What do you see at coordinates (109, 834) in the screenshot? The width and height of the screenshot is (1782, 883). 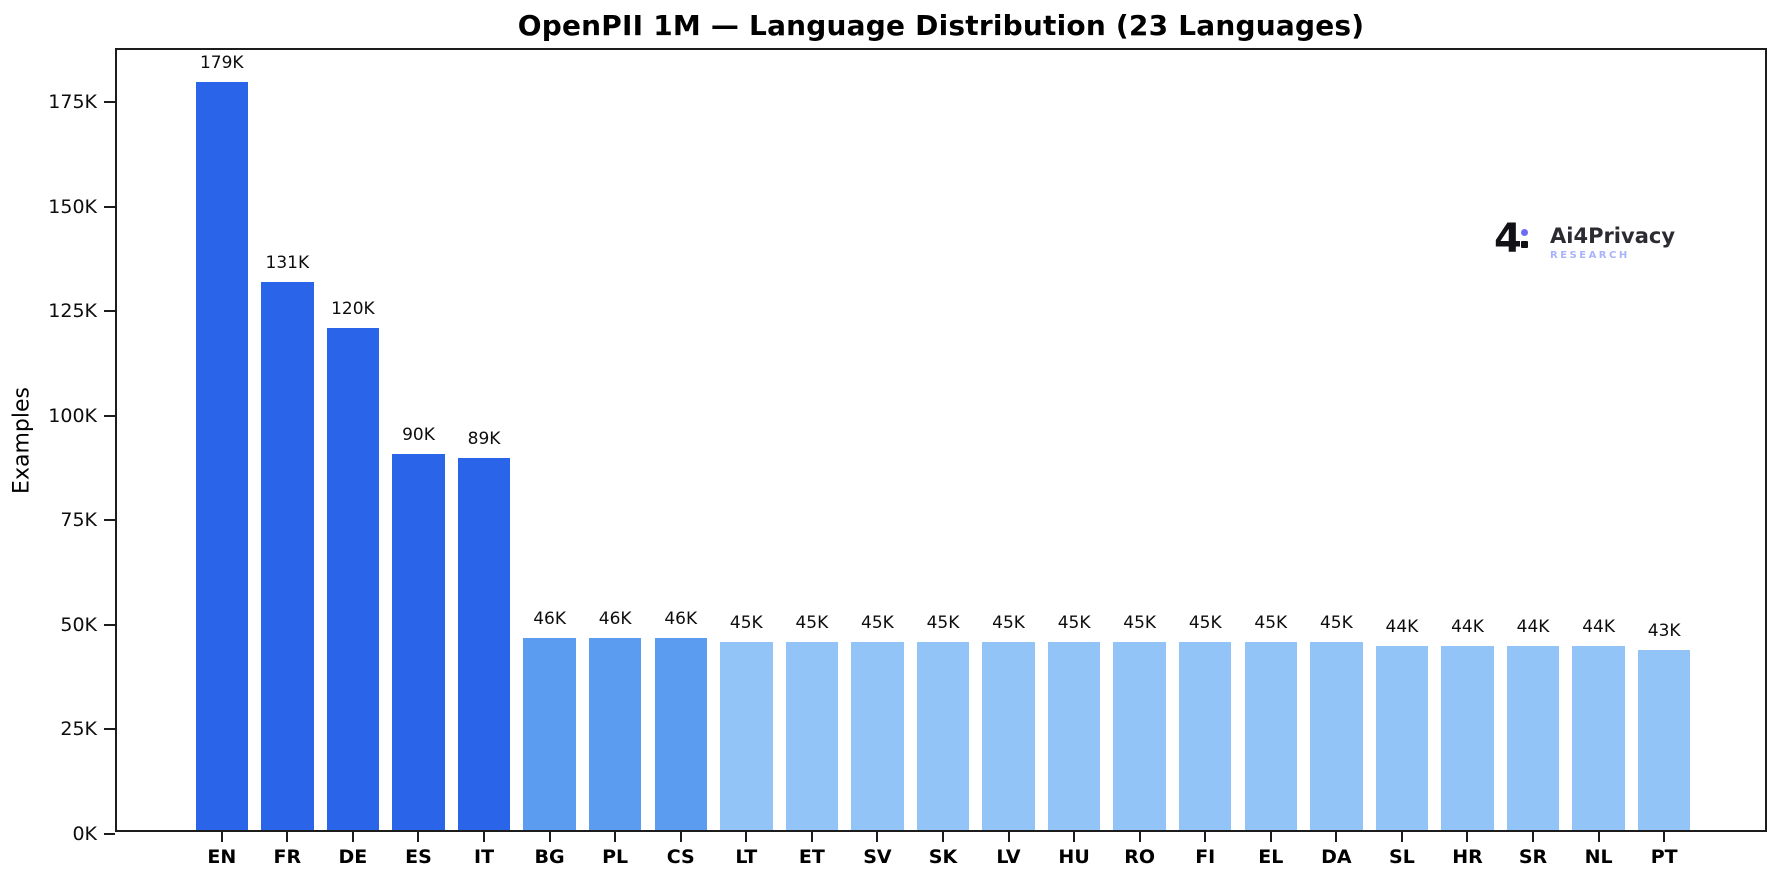 I see `y-tick-mark-0K` at bounding box center [109, 834].